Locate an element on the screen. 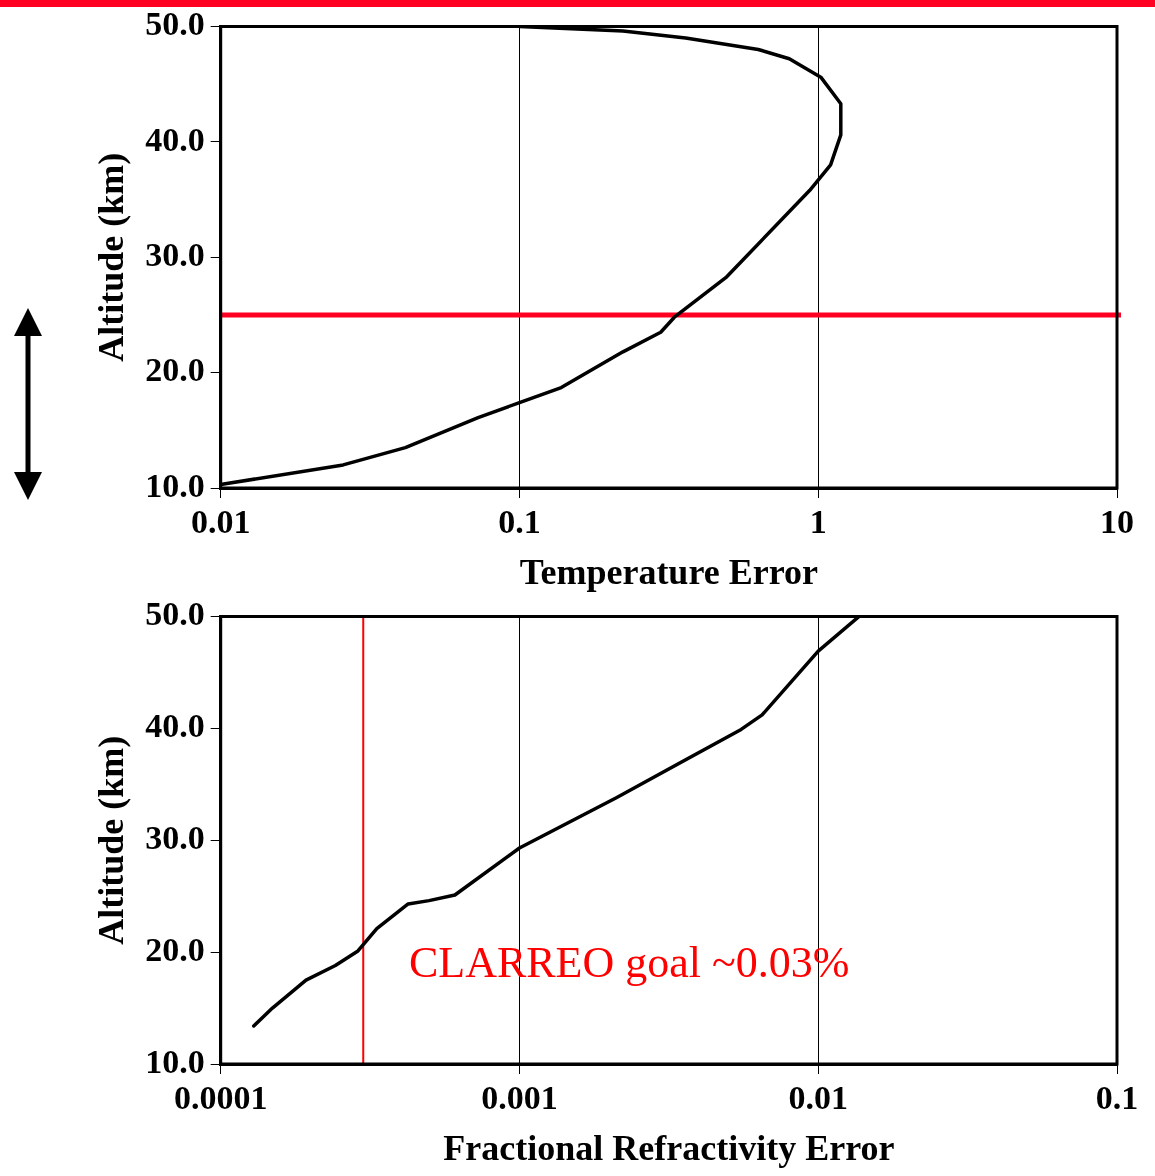  x-tick-label: 0.001 is located at coordinates (519, 1098).